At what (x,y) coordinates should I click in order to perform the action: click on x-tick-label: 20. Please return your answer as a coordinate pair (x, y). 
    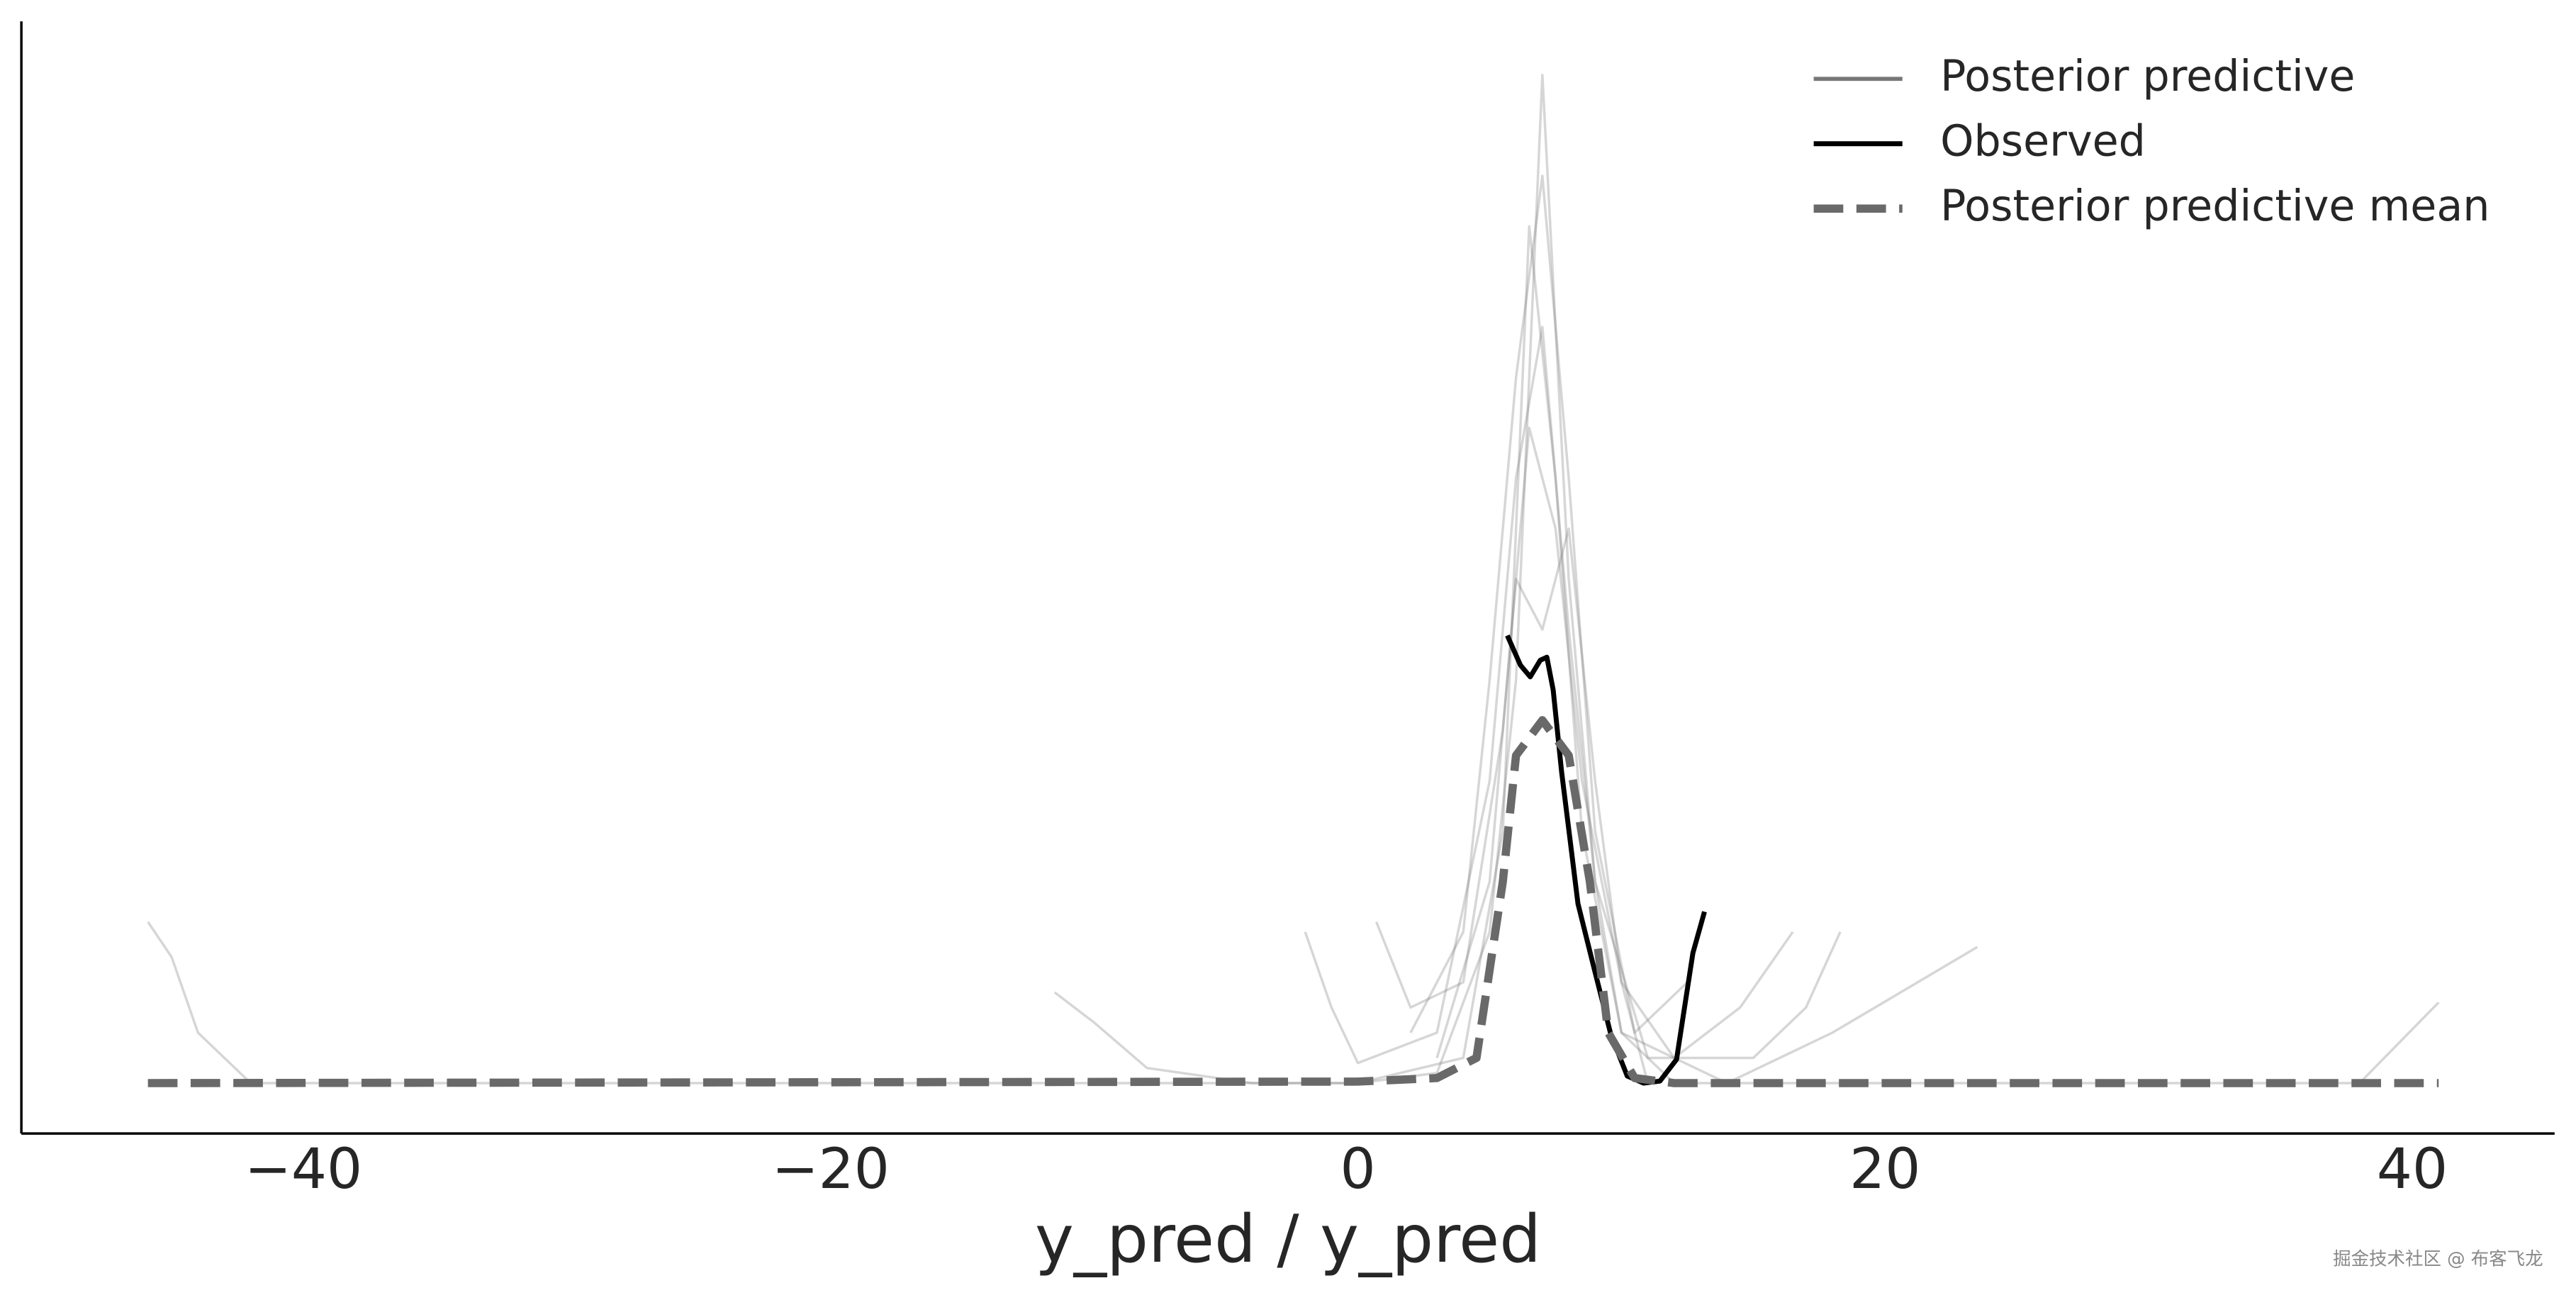
    Looking at the image, I should click on (1884, 1168).